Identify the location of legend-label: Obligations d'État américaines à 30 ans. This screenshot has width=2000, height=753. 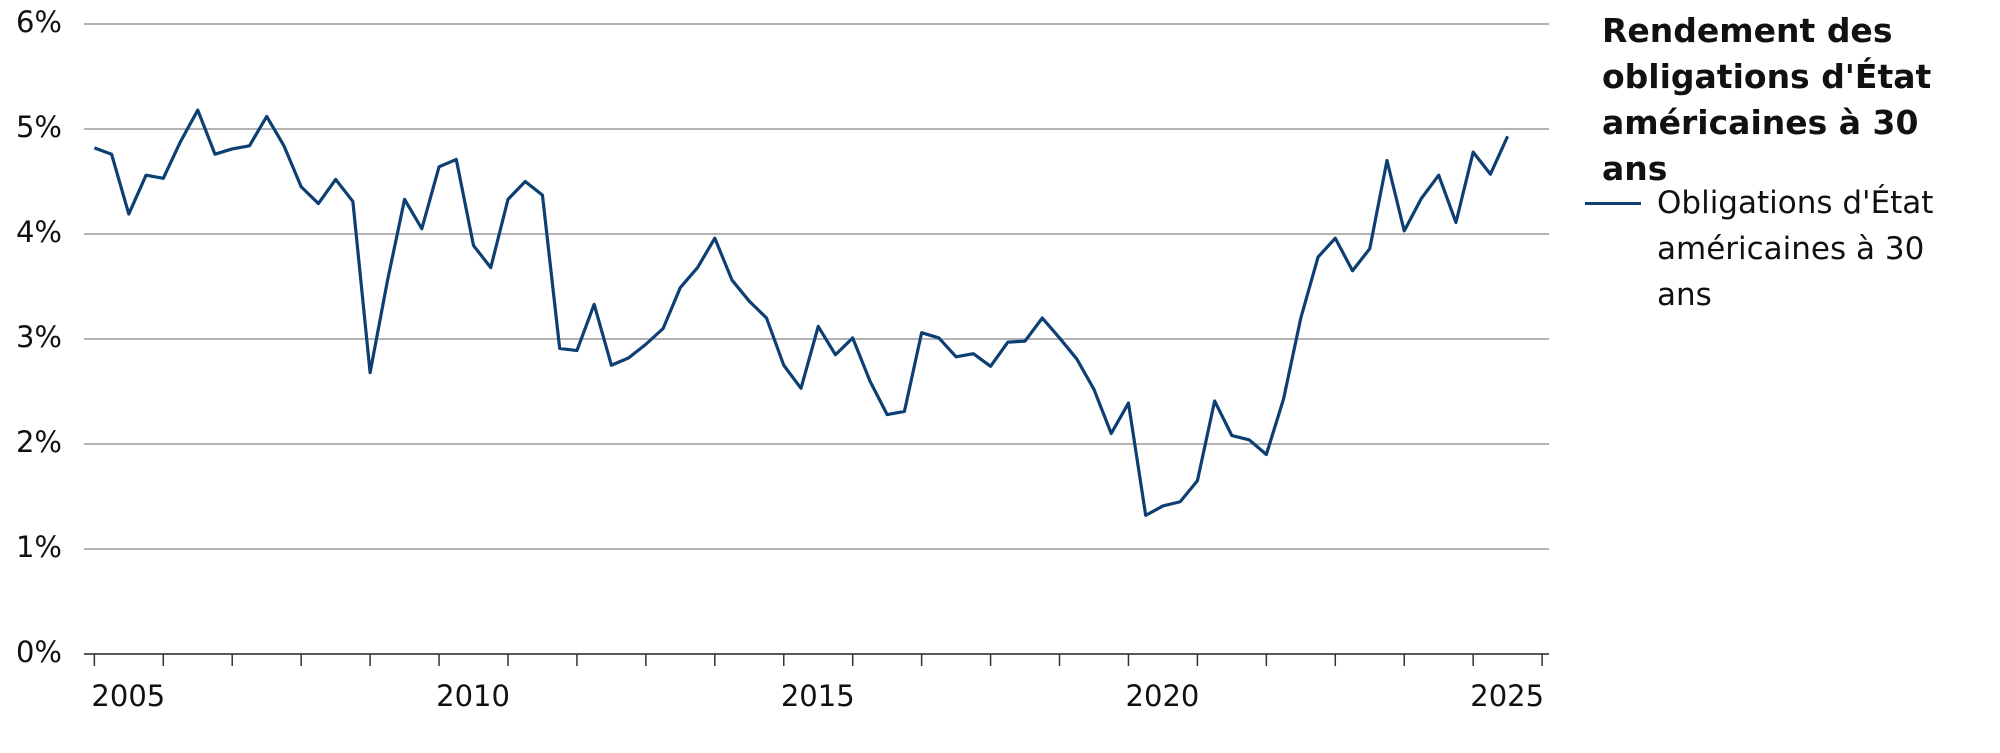
(1795, 249).